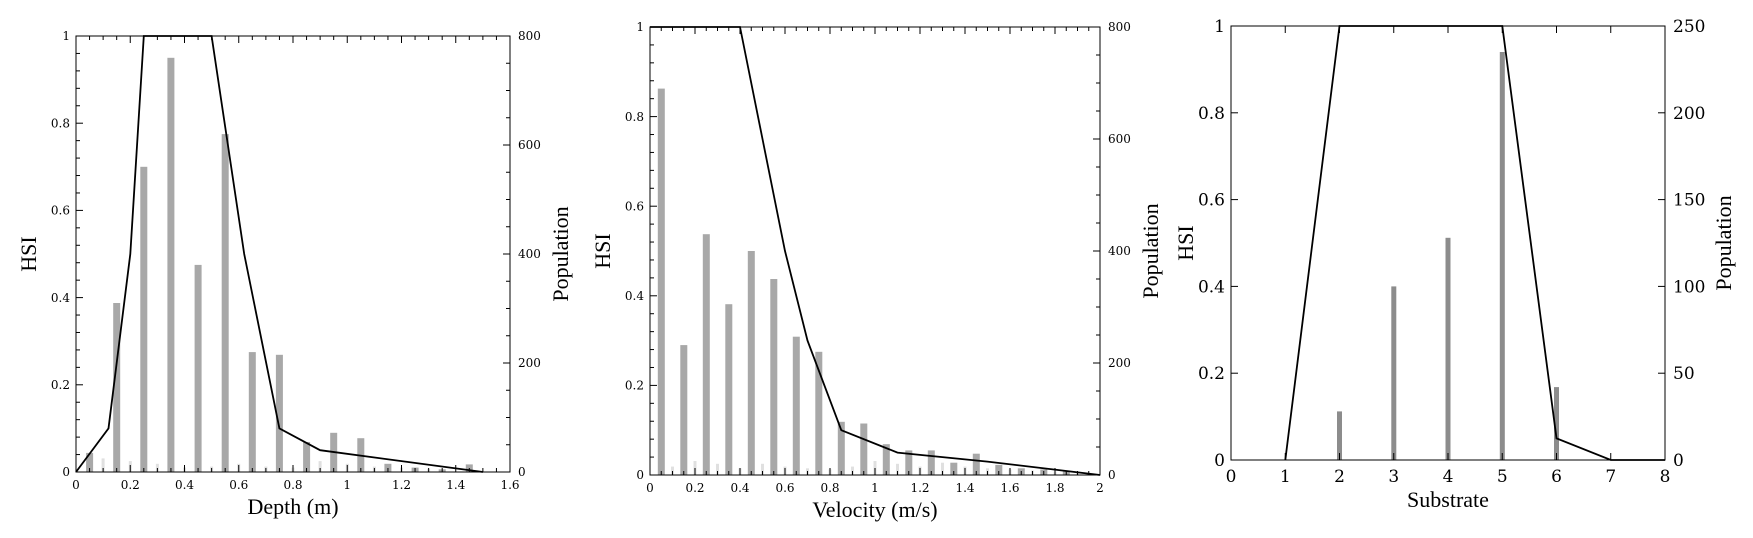  What do you see at coordinates (1448, 477) in the screenshot?
I see `x-tick-label: 4` at bounding box center [1448, 477].